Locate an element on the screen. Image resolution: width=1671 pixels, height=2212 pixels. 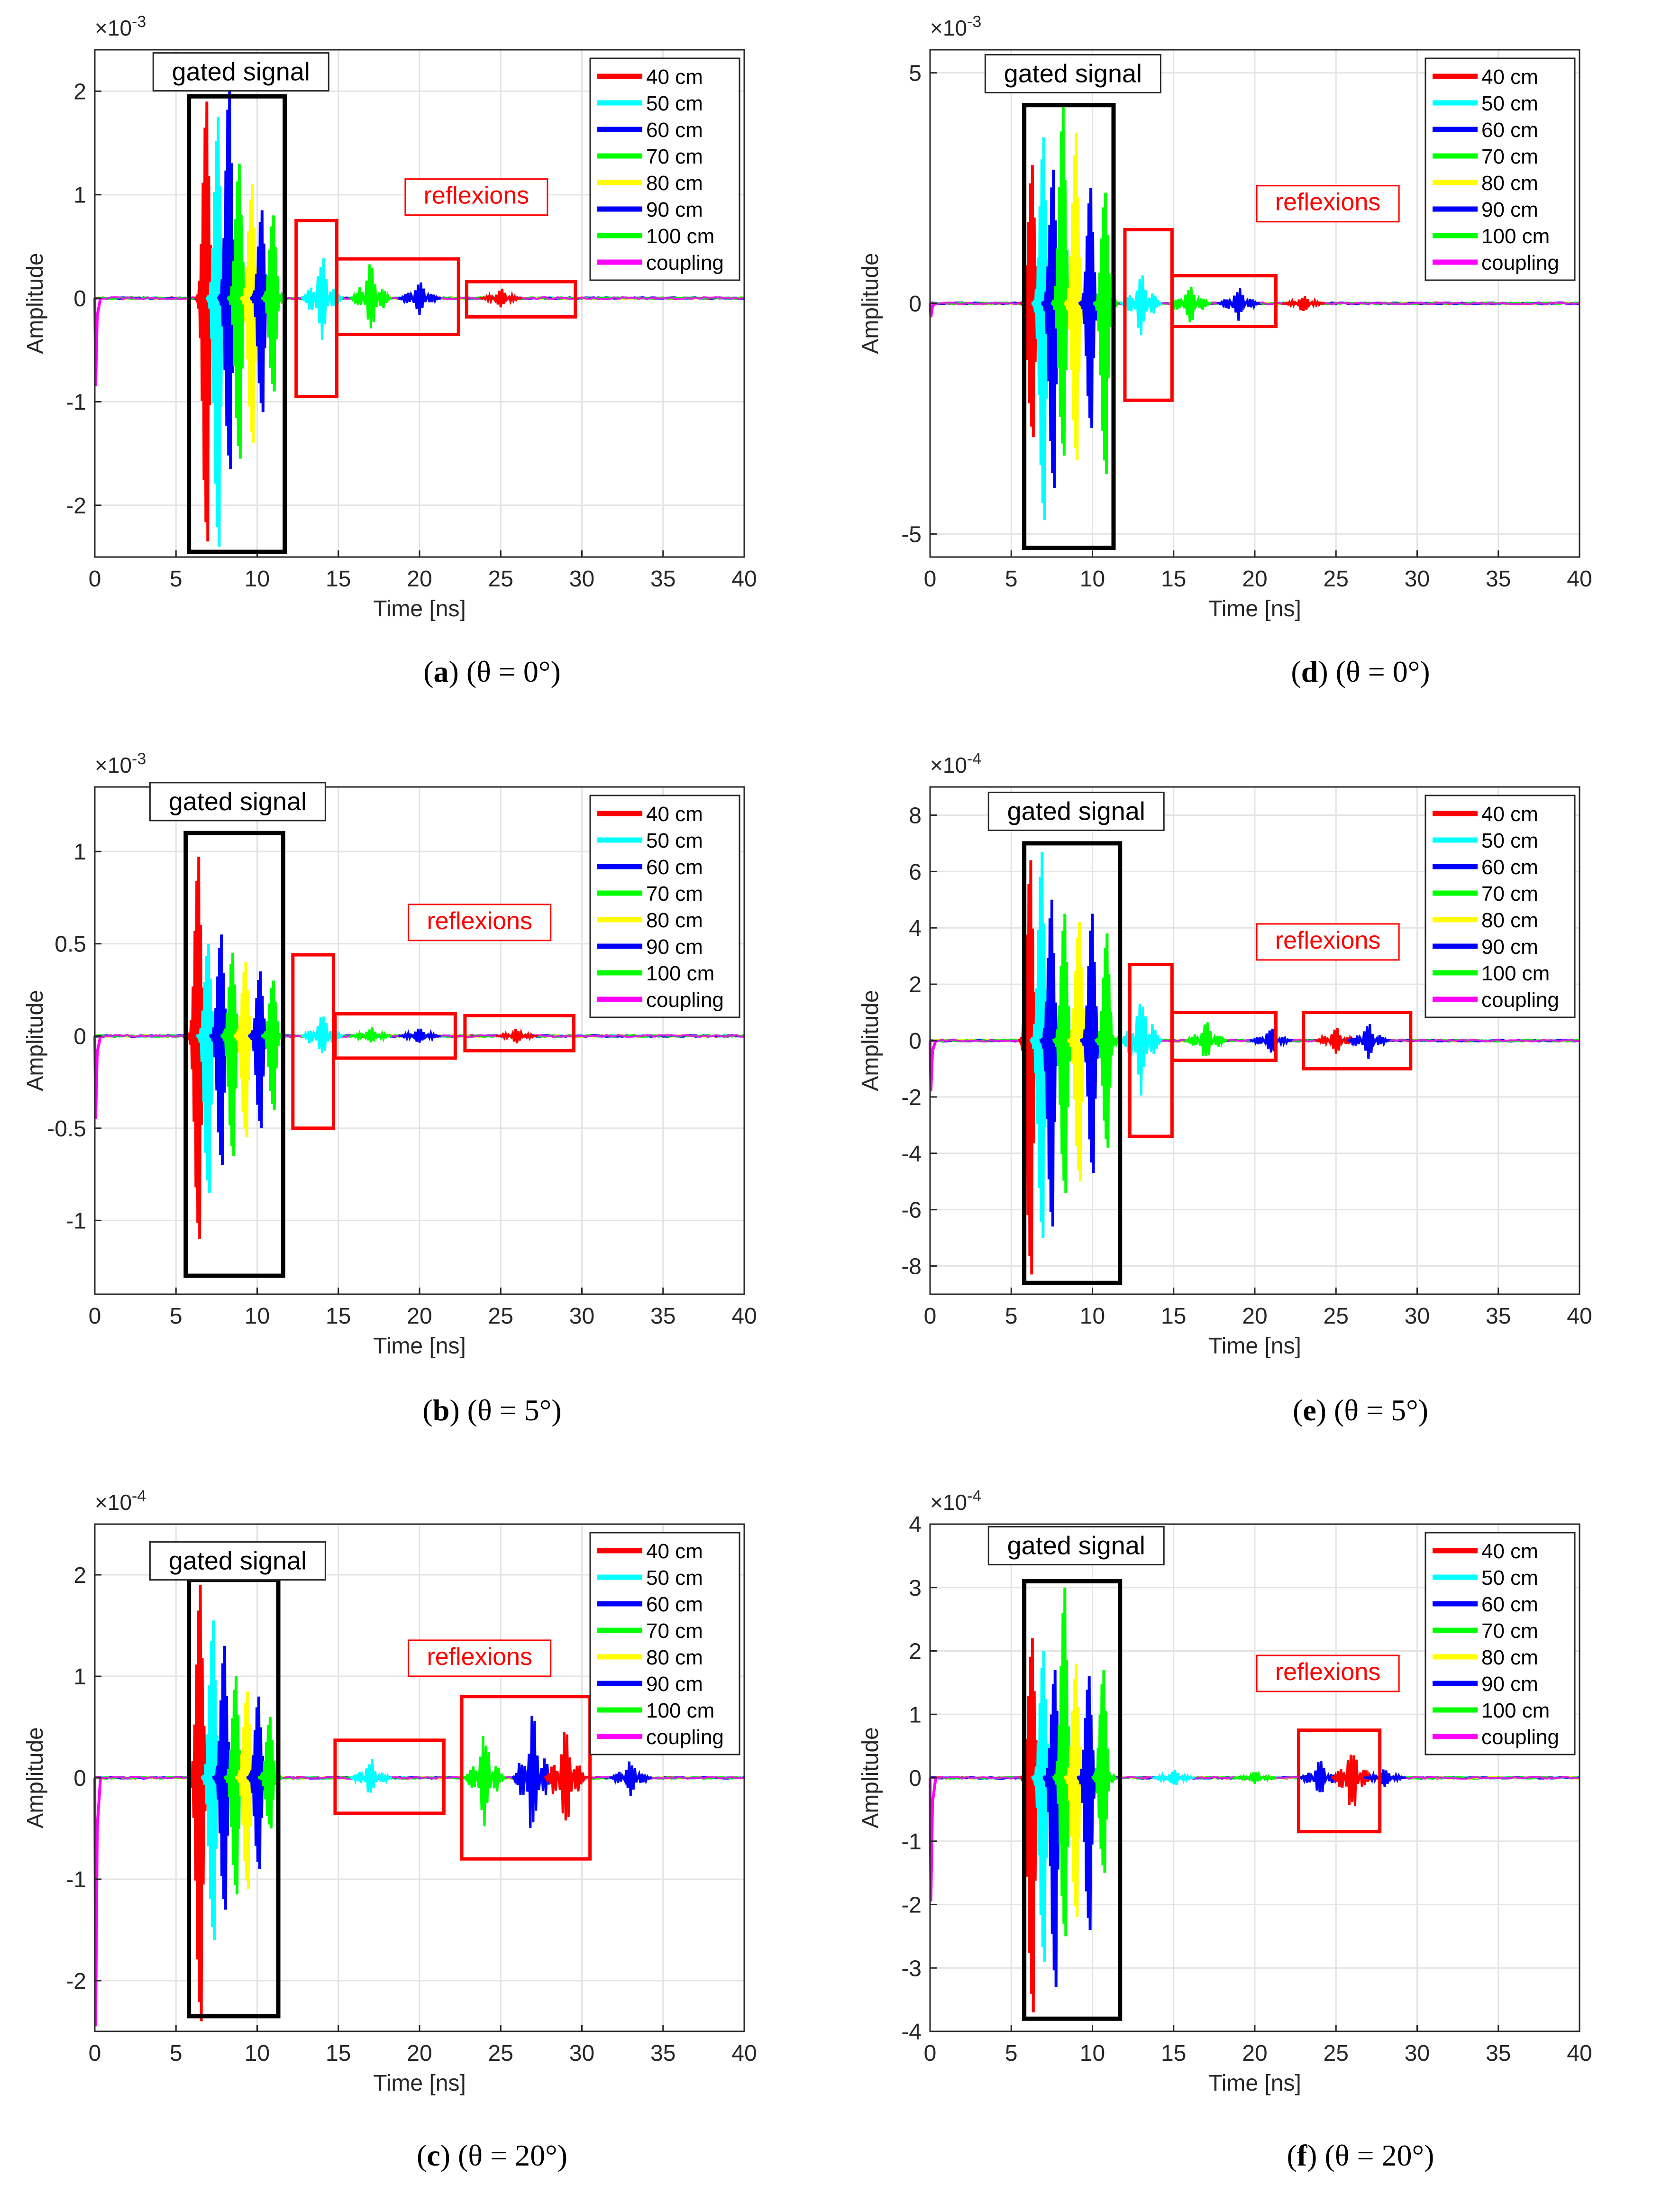
x-tick-label: 15 is located at coordinates (1174, 2053).